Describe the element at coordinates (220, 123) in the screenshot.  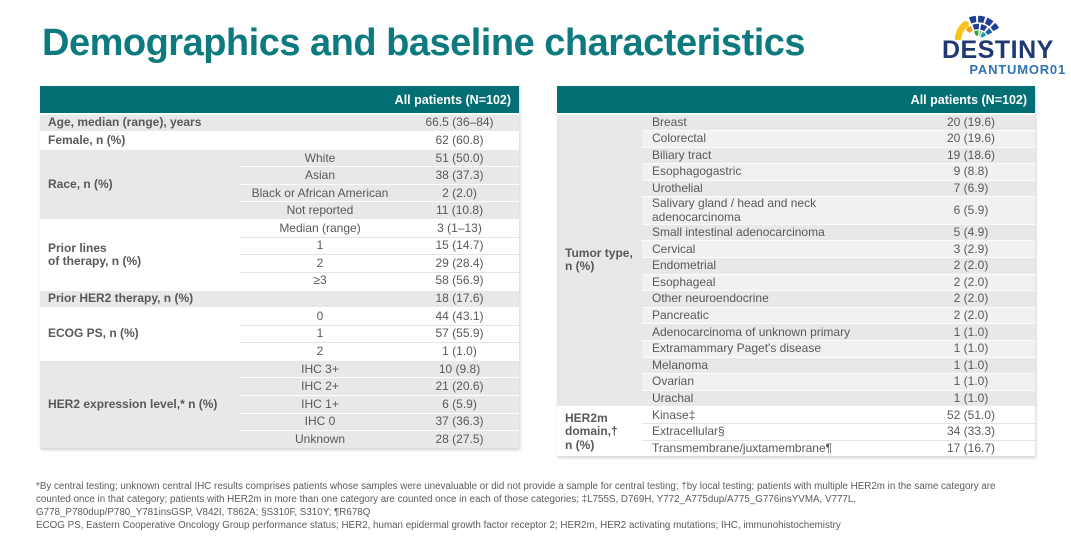
I see `row-label: Age, median (range), years` at that location.